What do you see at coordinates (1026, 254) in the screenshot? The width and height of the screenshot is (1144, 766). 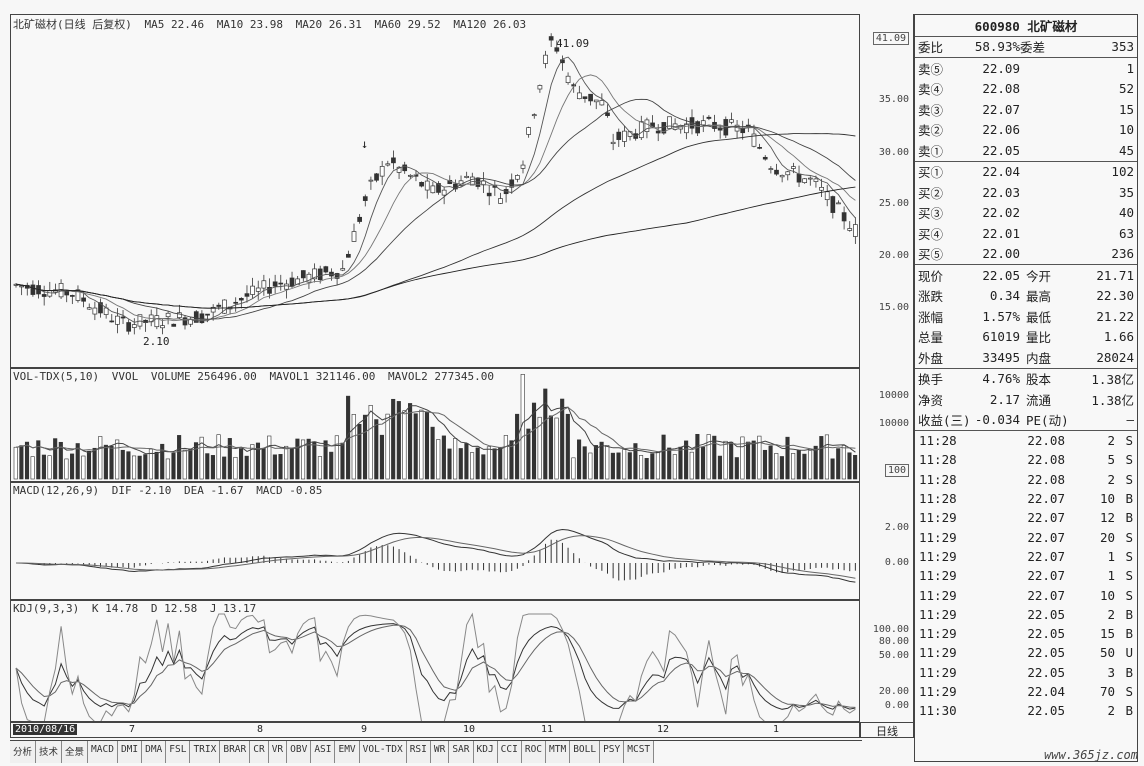 I see `buy-order-row: 买⑤ 22.00 236` at bounding box center [1026, 254].